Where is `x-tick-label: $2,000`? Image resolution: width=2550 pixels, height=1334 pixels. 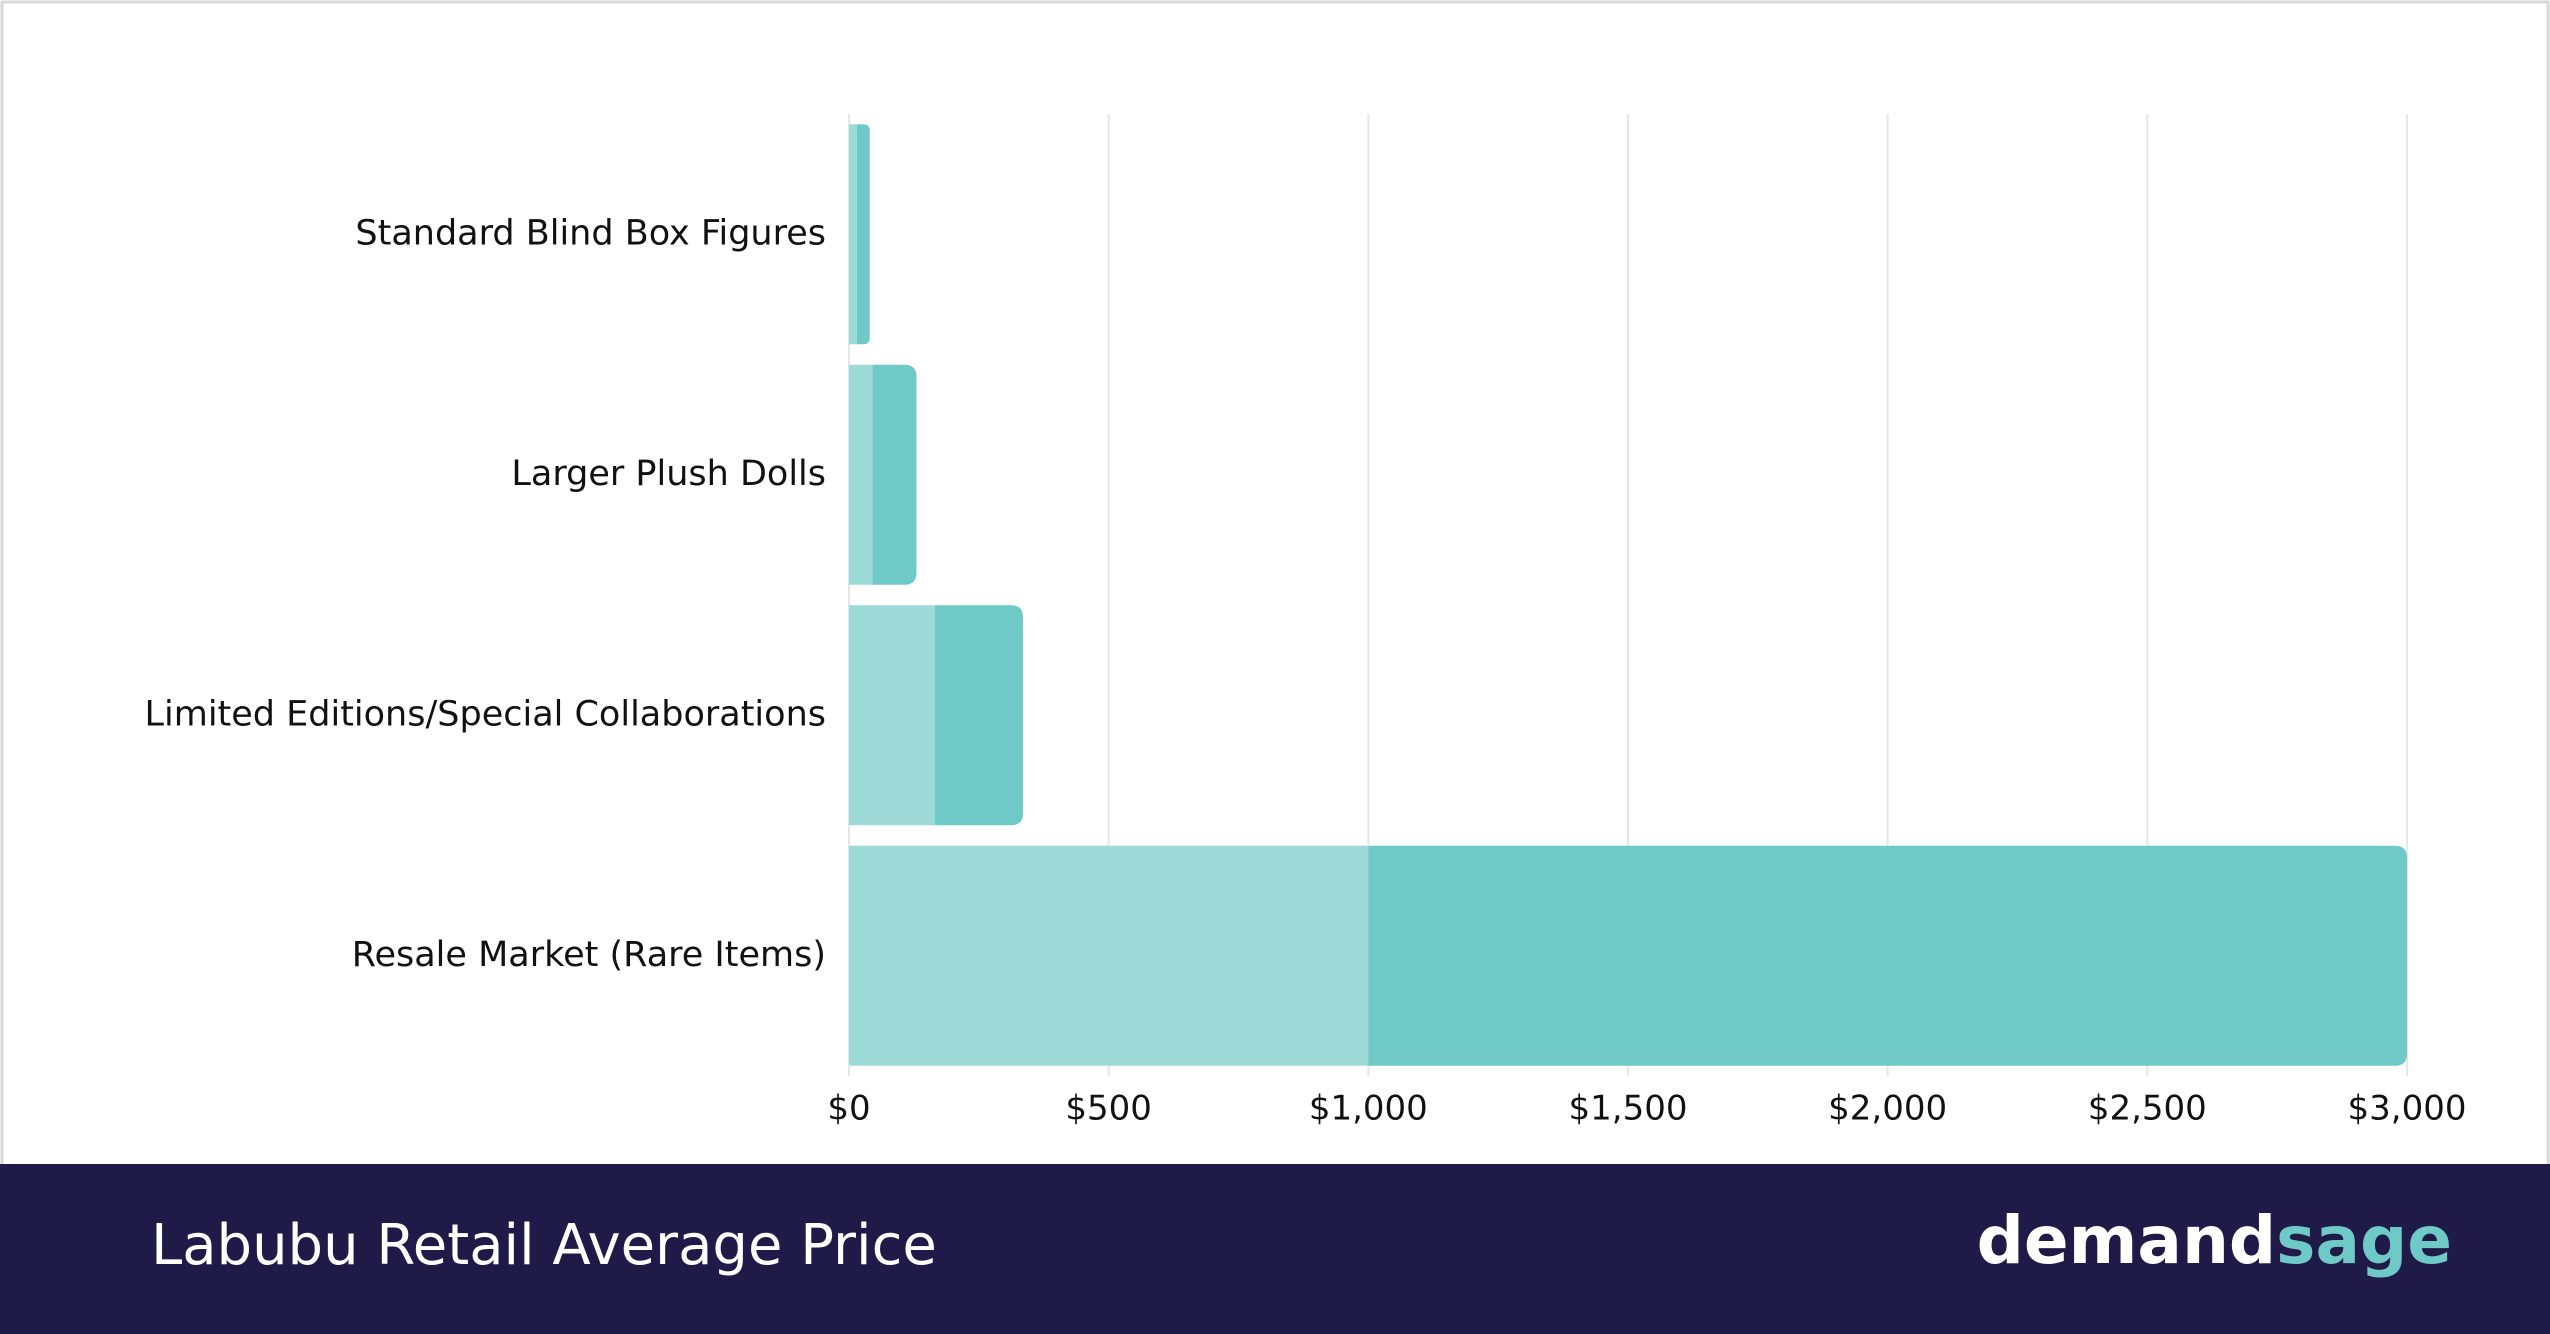
x-tick-label: $2,000 is located at coordinates (1887, 1109).